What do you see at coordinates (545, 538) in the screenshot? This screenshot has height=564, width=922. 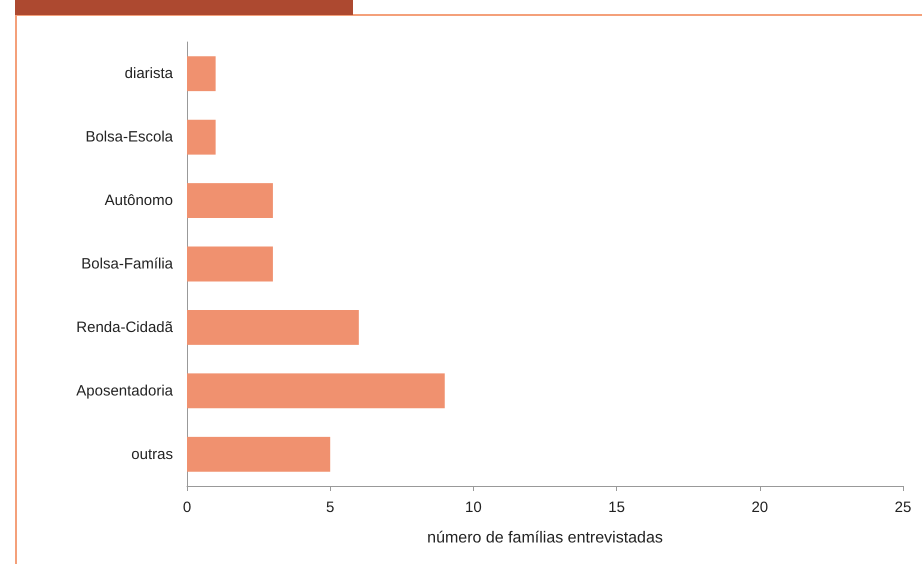 I see `x-axis-title: número de famílias entrevistadas` at bounding box center [545, 538].